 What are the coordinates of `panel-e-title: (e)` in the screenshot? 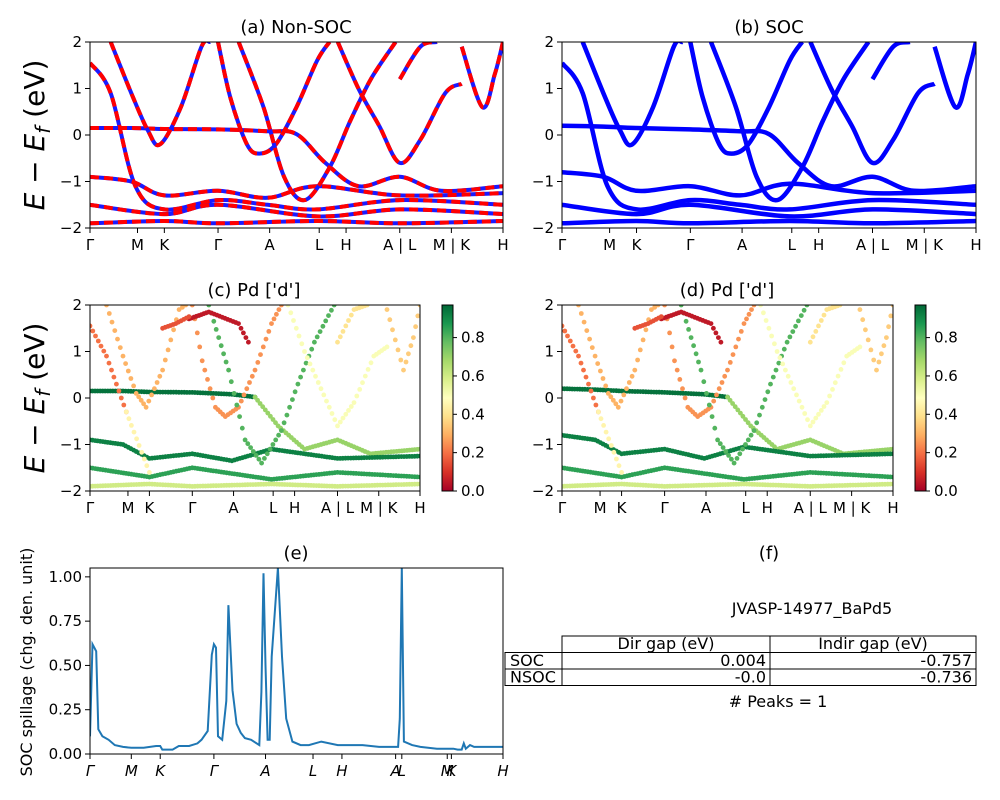 It's located at (295, 553).